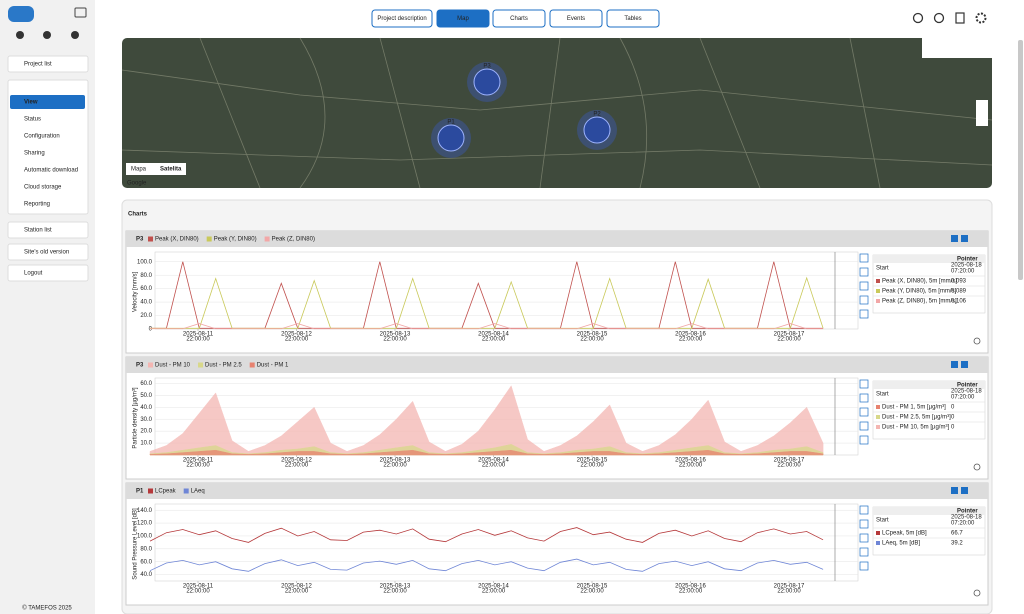  What do you see at coordinates (80, 12) in the screenshot?
I see `collapse-icon` at bounding box center [80, 12].